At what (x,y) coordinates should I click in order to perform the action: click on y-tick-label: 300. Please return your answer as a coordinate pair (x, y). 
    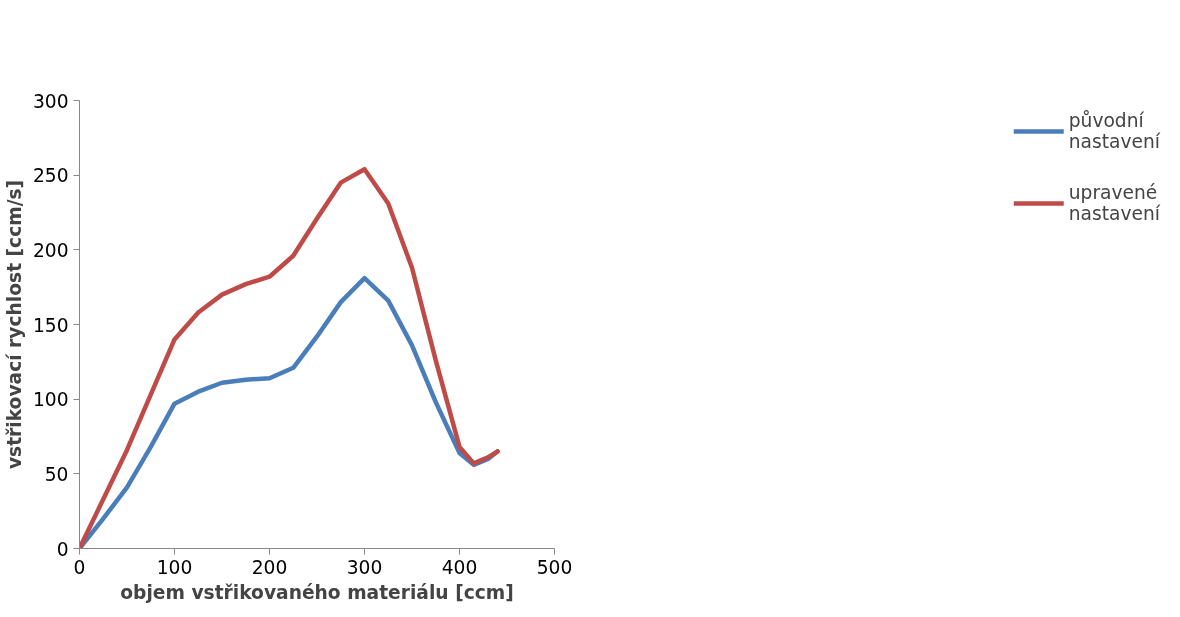
    Looking at the image, I should click on (50, 101).